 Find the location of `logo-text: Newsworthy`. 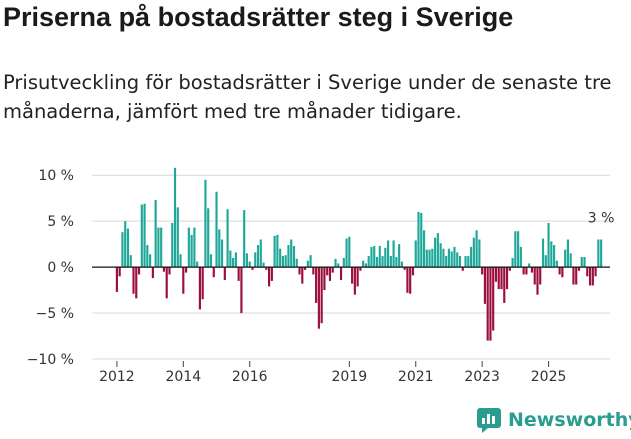

logo-text: Newsworthy is located at coordinates (569, 420).